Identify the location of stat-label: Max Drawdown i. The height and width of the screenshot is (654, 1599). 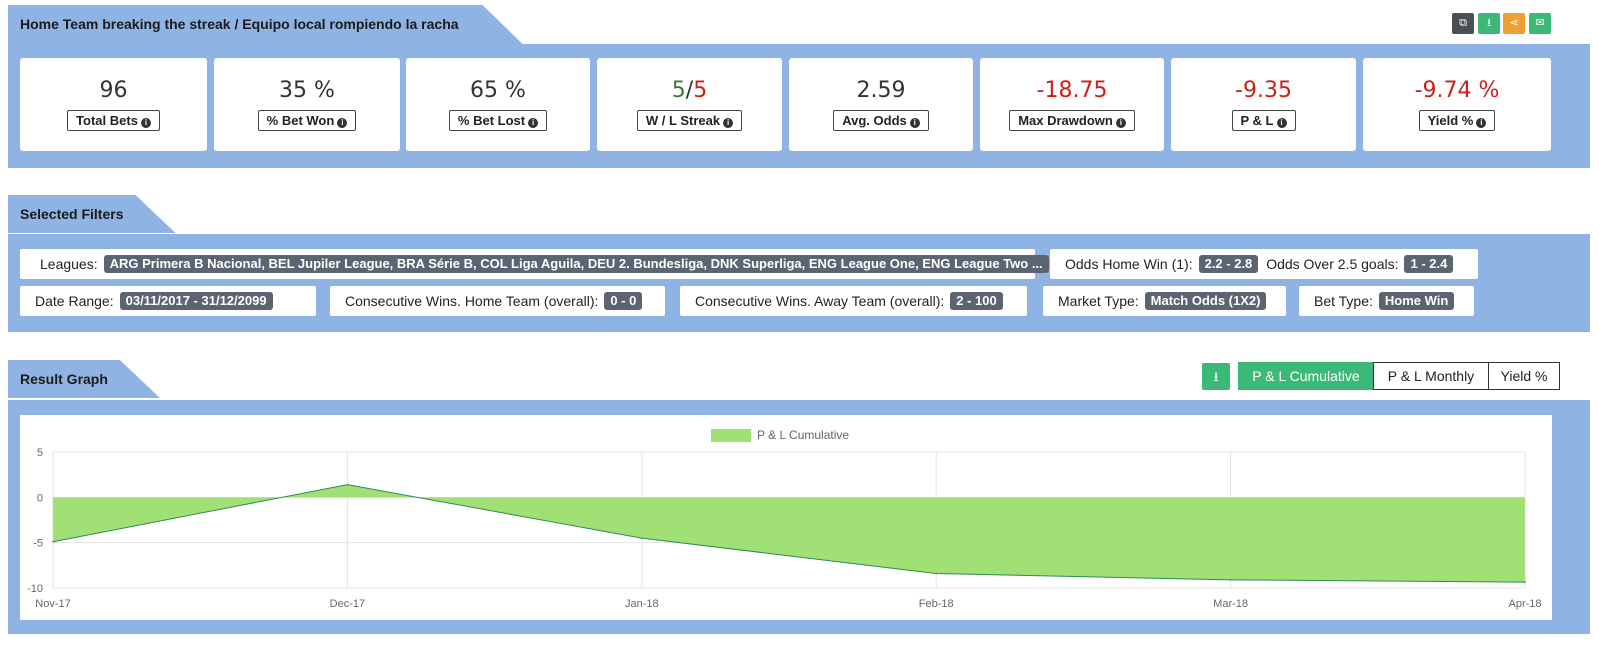
(1072, 120).